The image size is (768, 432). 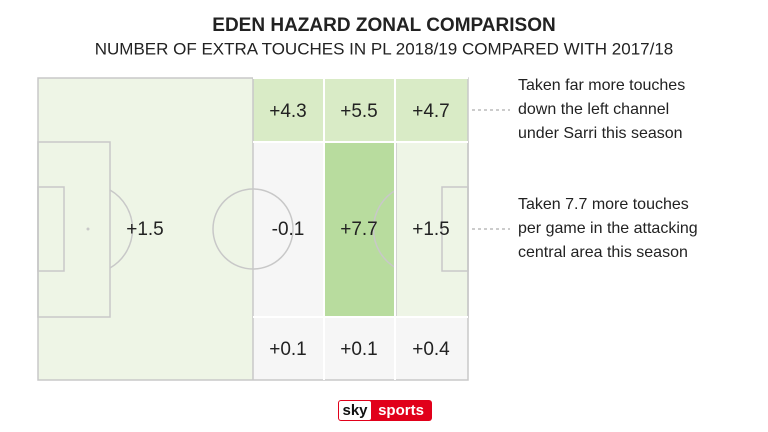 What do you see at coordinates (600, 133) in the screenshot?
I see `annotation: under Sarri this season` at bounding box center [600, 133].